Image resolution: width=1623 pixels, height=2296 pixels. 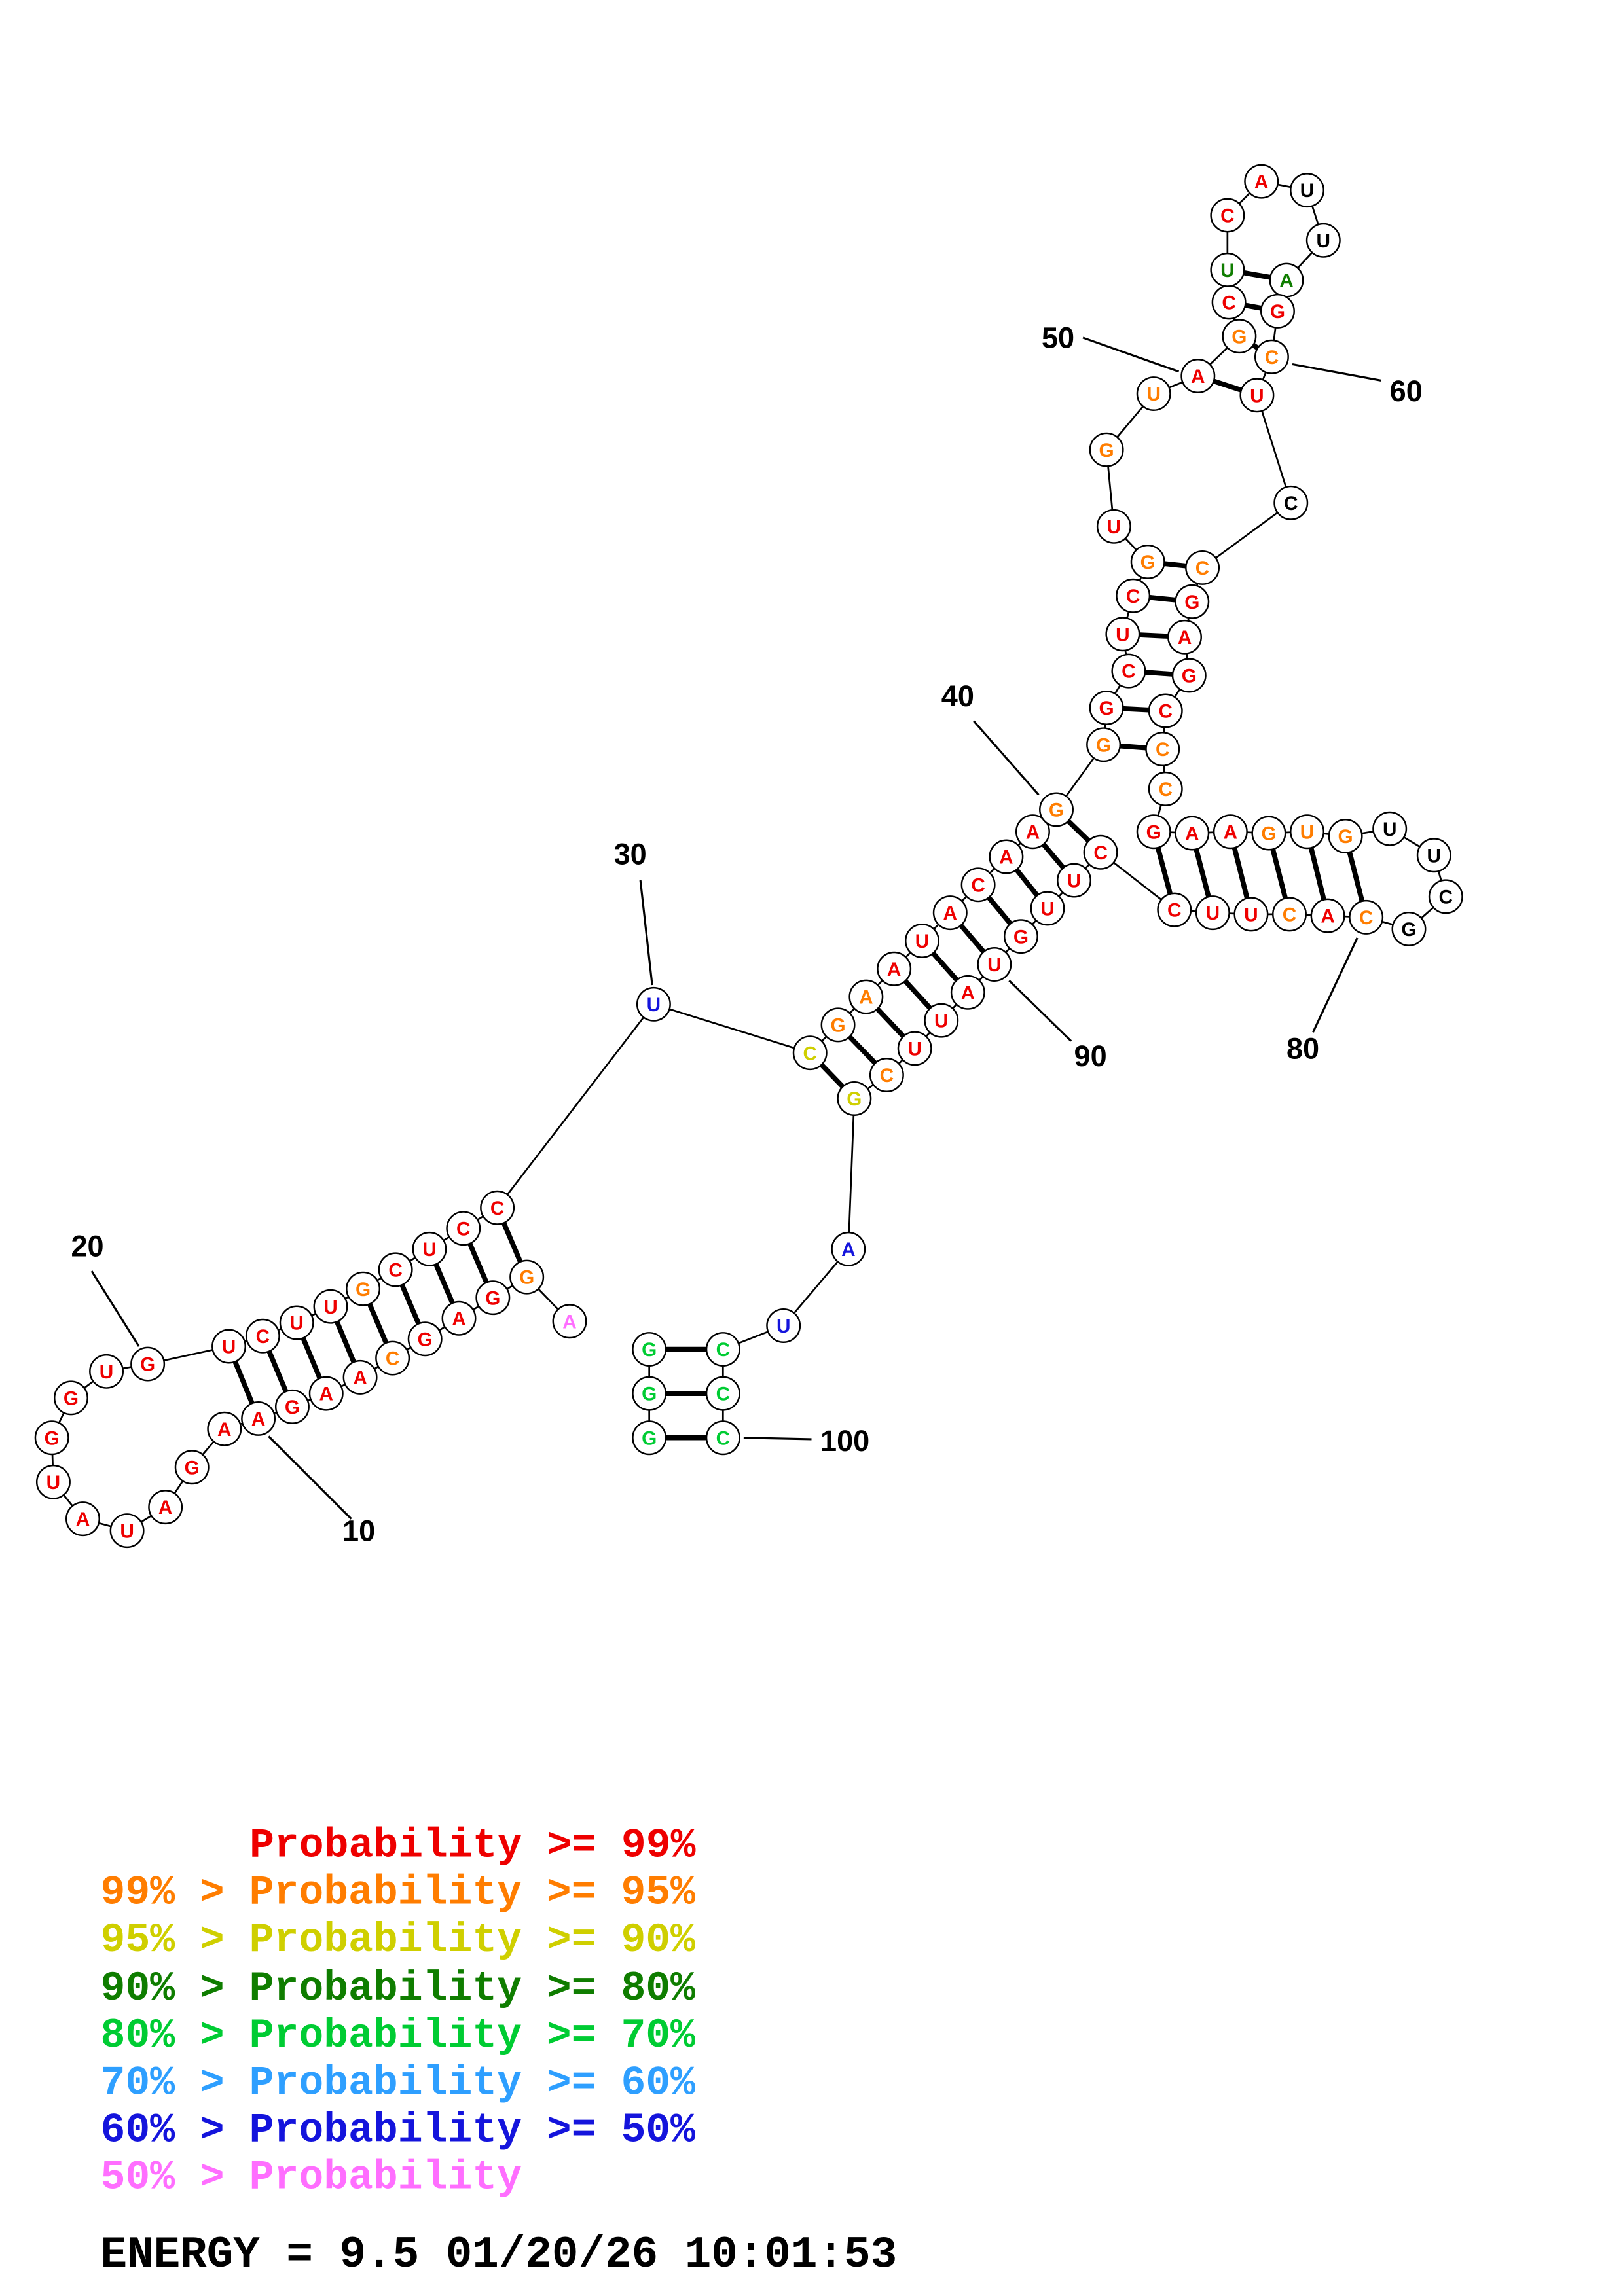 I want to click on position-label: 80, so click(x=1302, y=1049).